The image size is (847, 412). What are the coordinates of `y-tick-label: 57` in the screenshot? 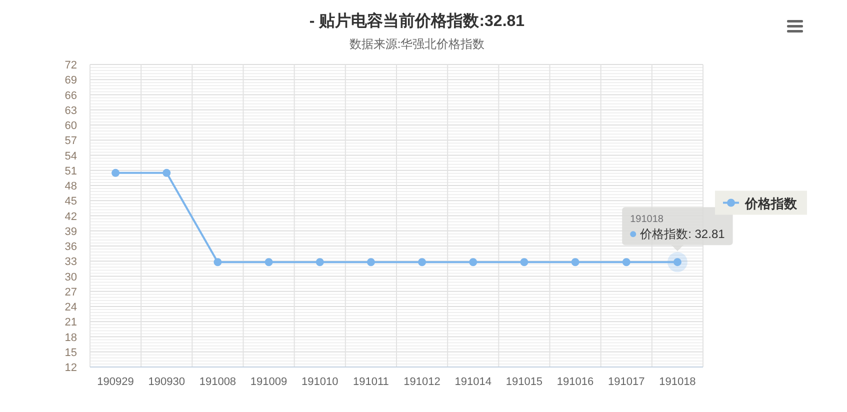 It's located at (70, 141).